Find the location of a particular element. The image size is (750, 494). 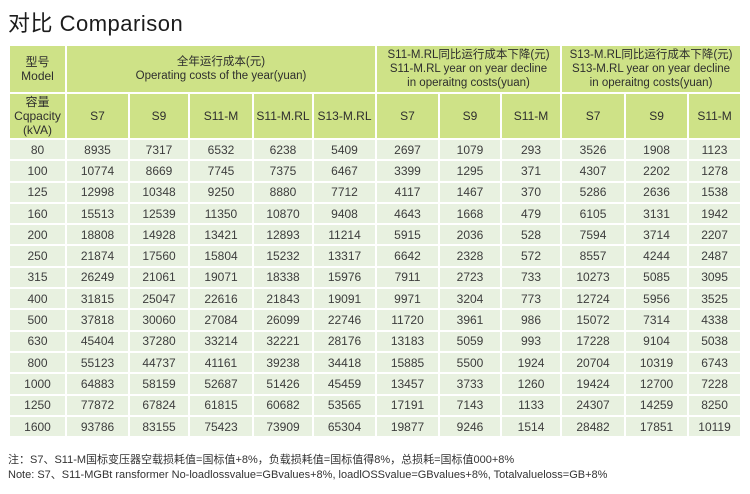

value-cell: 83155 is located at coordinates (159, 426).